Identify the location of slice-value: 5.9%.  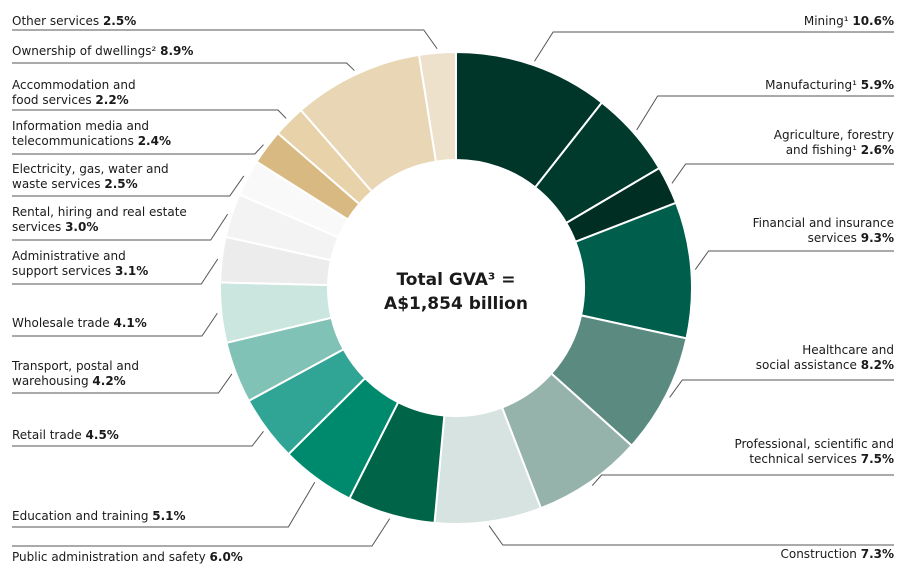
(877, 85).